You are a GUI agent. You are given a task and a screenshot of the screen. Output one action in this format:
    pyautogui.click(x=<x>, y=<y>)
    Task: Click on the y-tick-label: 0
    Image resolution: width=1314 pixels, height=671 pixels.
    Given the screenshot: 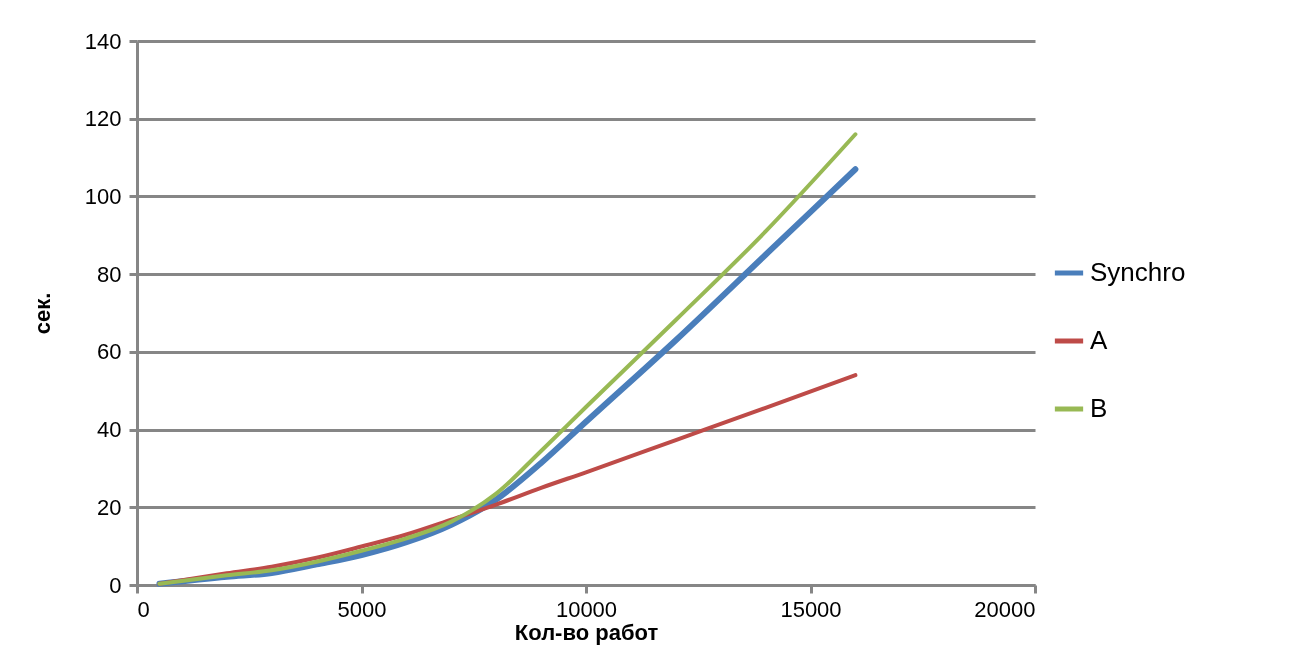 What is the action you would take?
    pyautogui.click(x=115, y=585)
    